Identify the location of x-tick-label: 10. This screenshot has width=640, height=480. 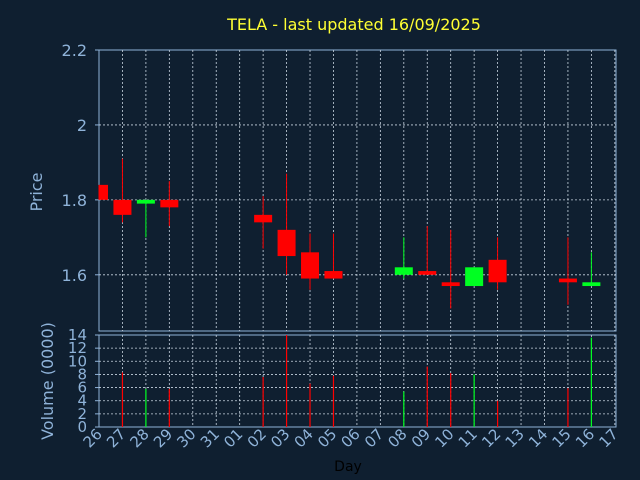
(444, 438).